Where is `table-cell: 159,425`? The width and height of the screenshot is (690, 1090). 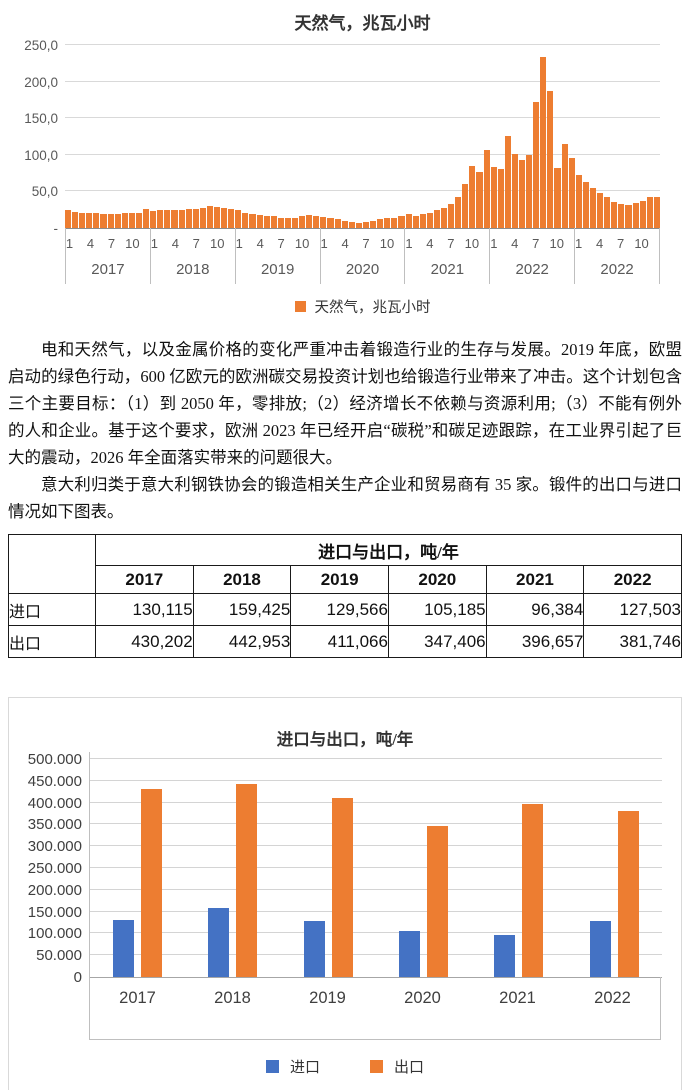 table-cell: 159,425 is located at coordinates (242, 609).